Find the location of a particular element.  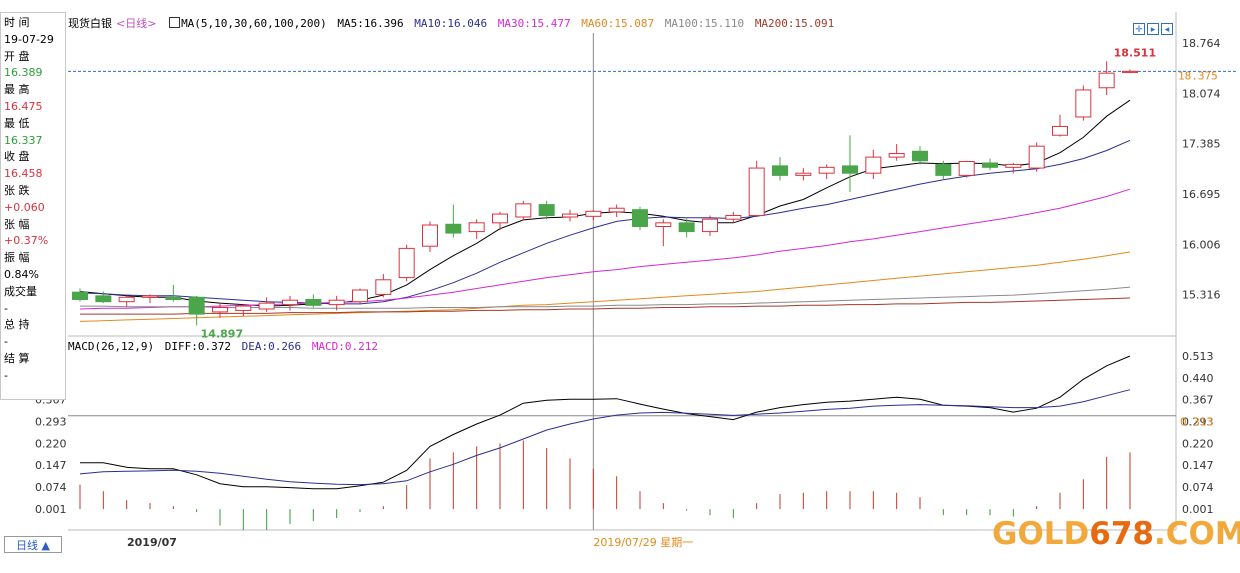

period-selector-tab: 日线 ▲ is located at coordinates (33, 544).